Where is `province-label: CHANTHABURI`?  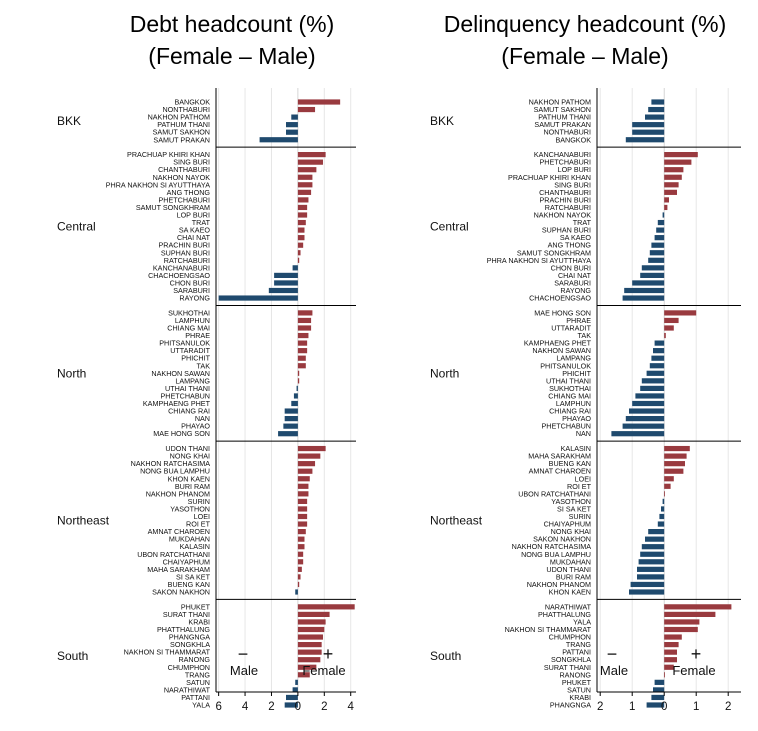 province-label: CHANTHABURI is located at coordinates (184, 169).